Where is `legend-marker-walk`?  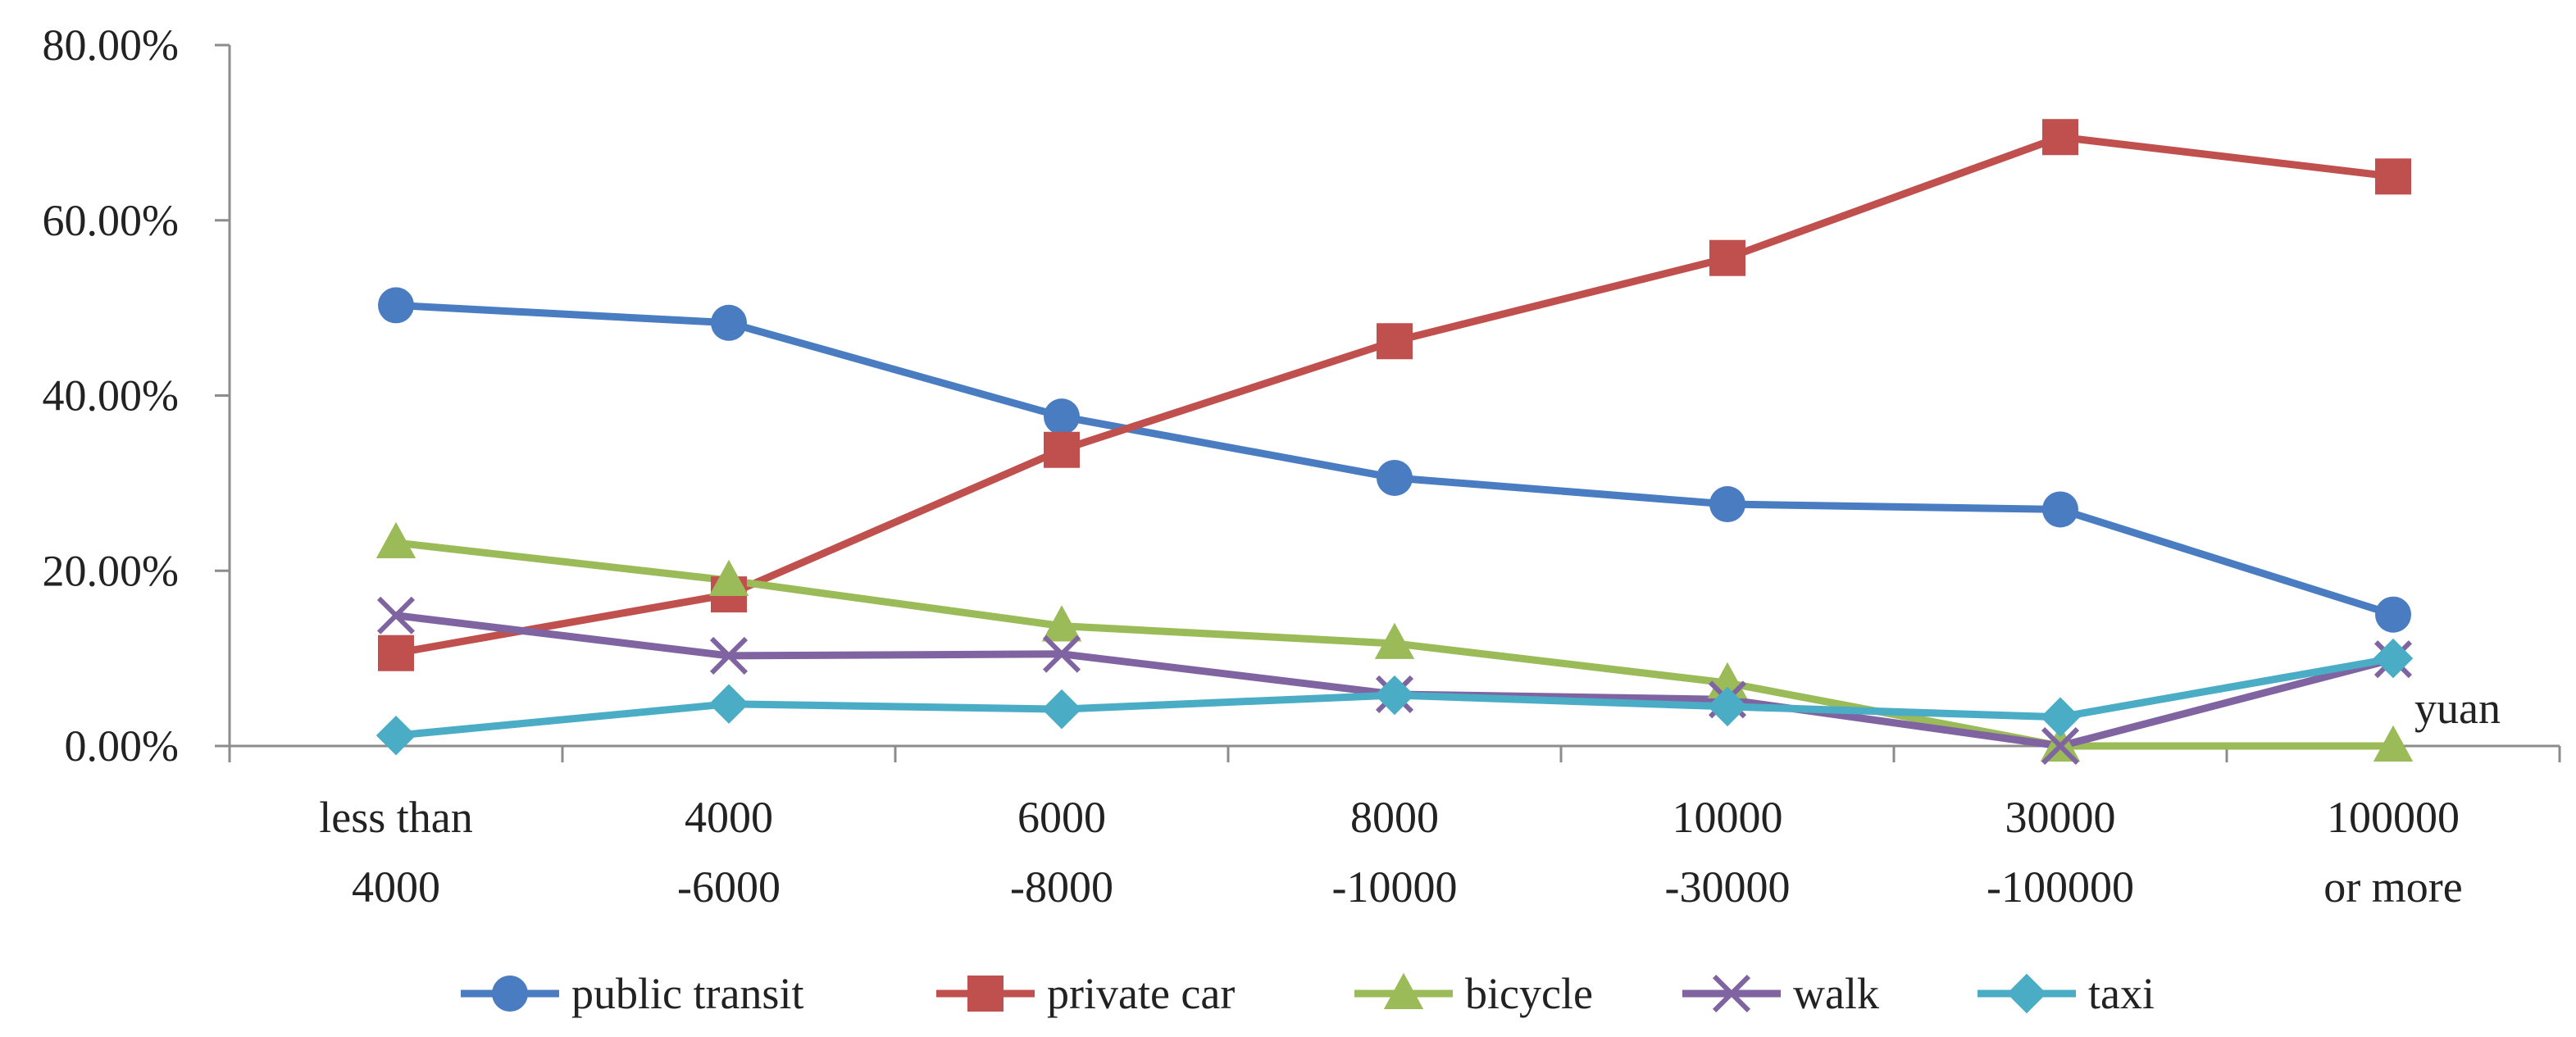
legend-marker-walk is located at coordinates (1731, 994).